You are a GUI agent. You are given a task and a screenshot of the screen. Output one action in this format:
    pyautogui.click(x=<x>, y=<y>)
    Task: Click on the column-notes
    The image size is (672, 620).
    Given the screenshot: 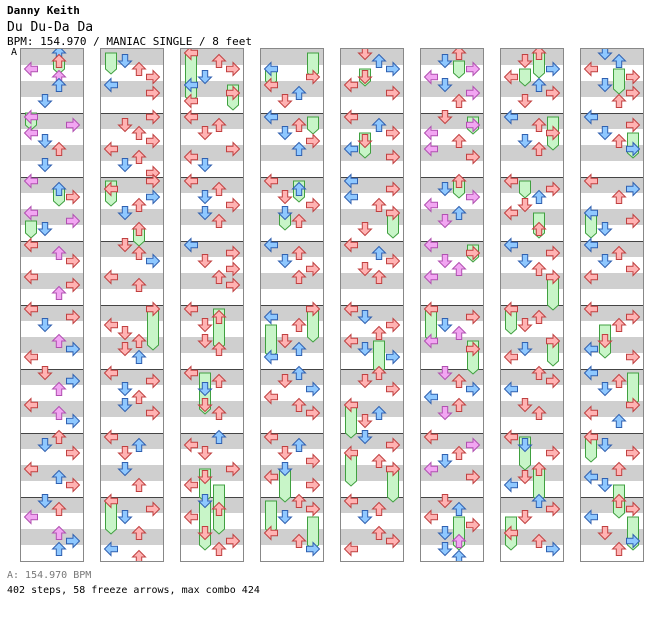 What is the action you would take?
    pyautogui.click(x=292, y=304)
    